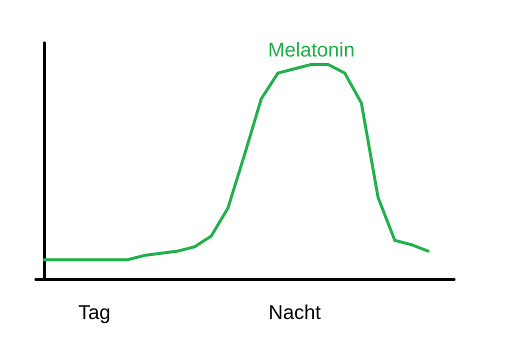 This screenshot has height=340, width=520. I want to click on x-tick-label: Tag, so click(94, 313).